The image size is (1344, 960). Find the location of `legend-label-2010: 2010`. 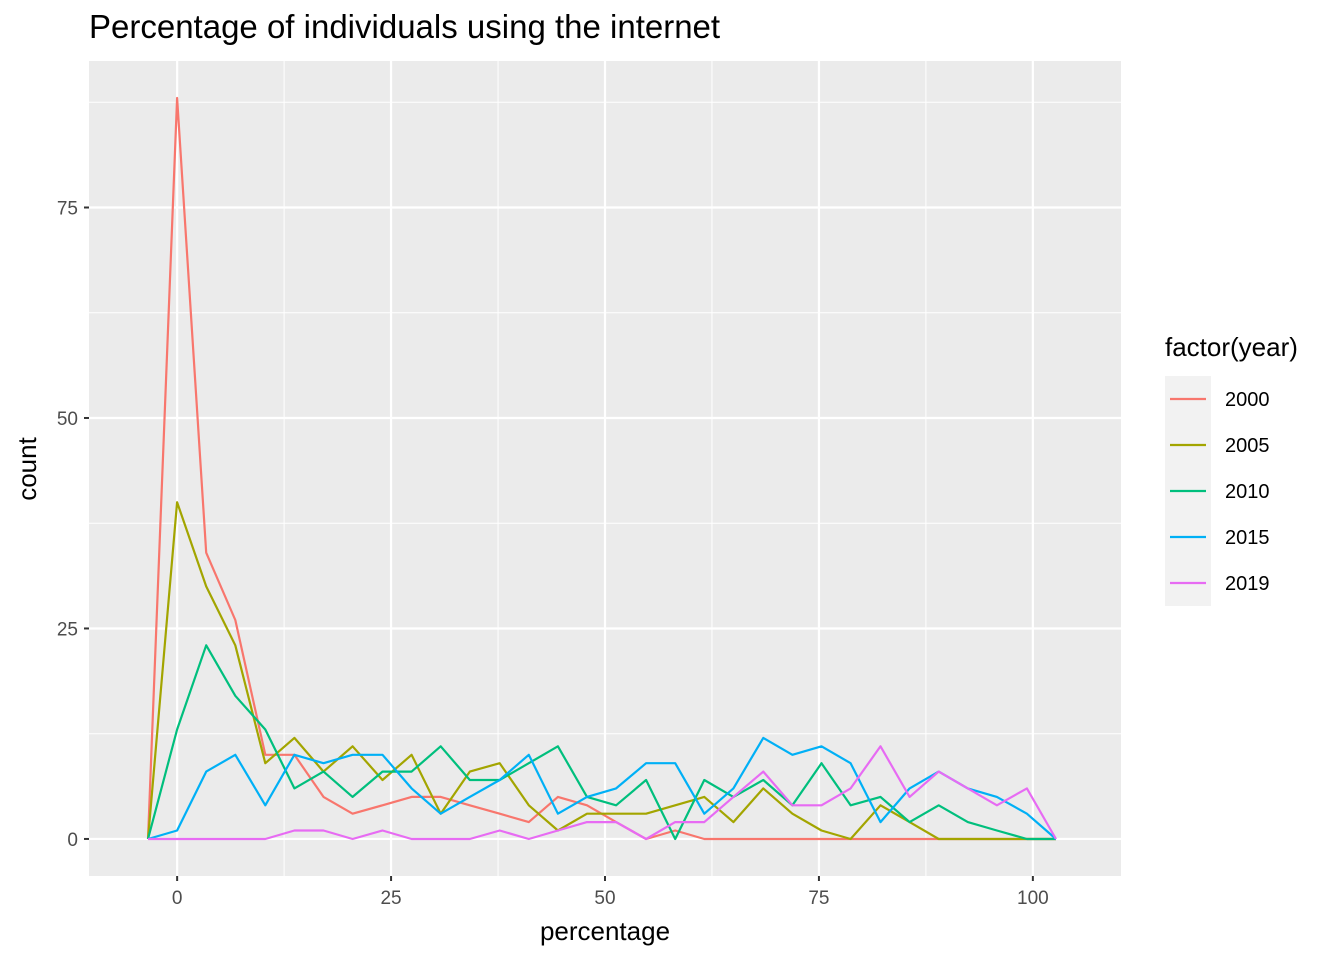

legend-label-2010: 2010 is located at coordinates (1247, 492).